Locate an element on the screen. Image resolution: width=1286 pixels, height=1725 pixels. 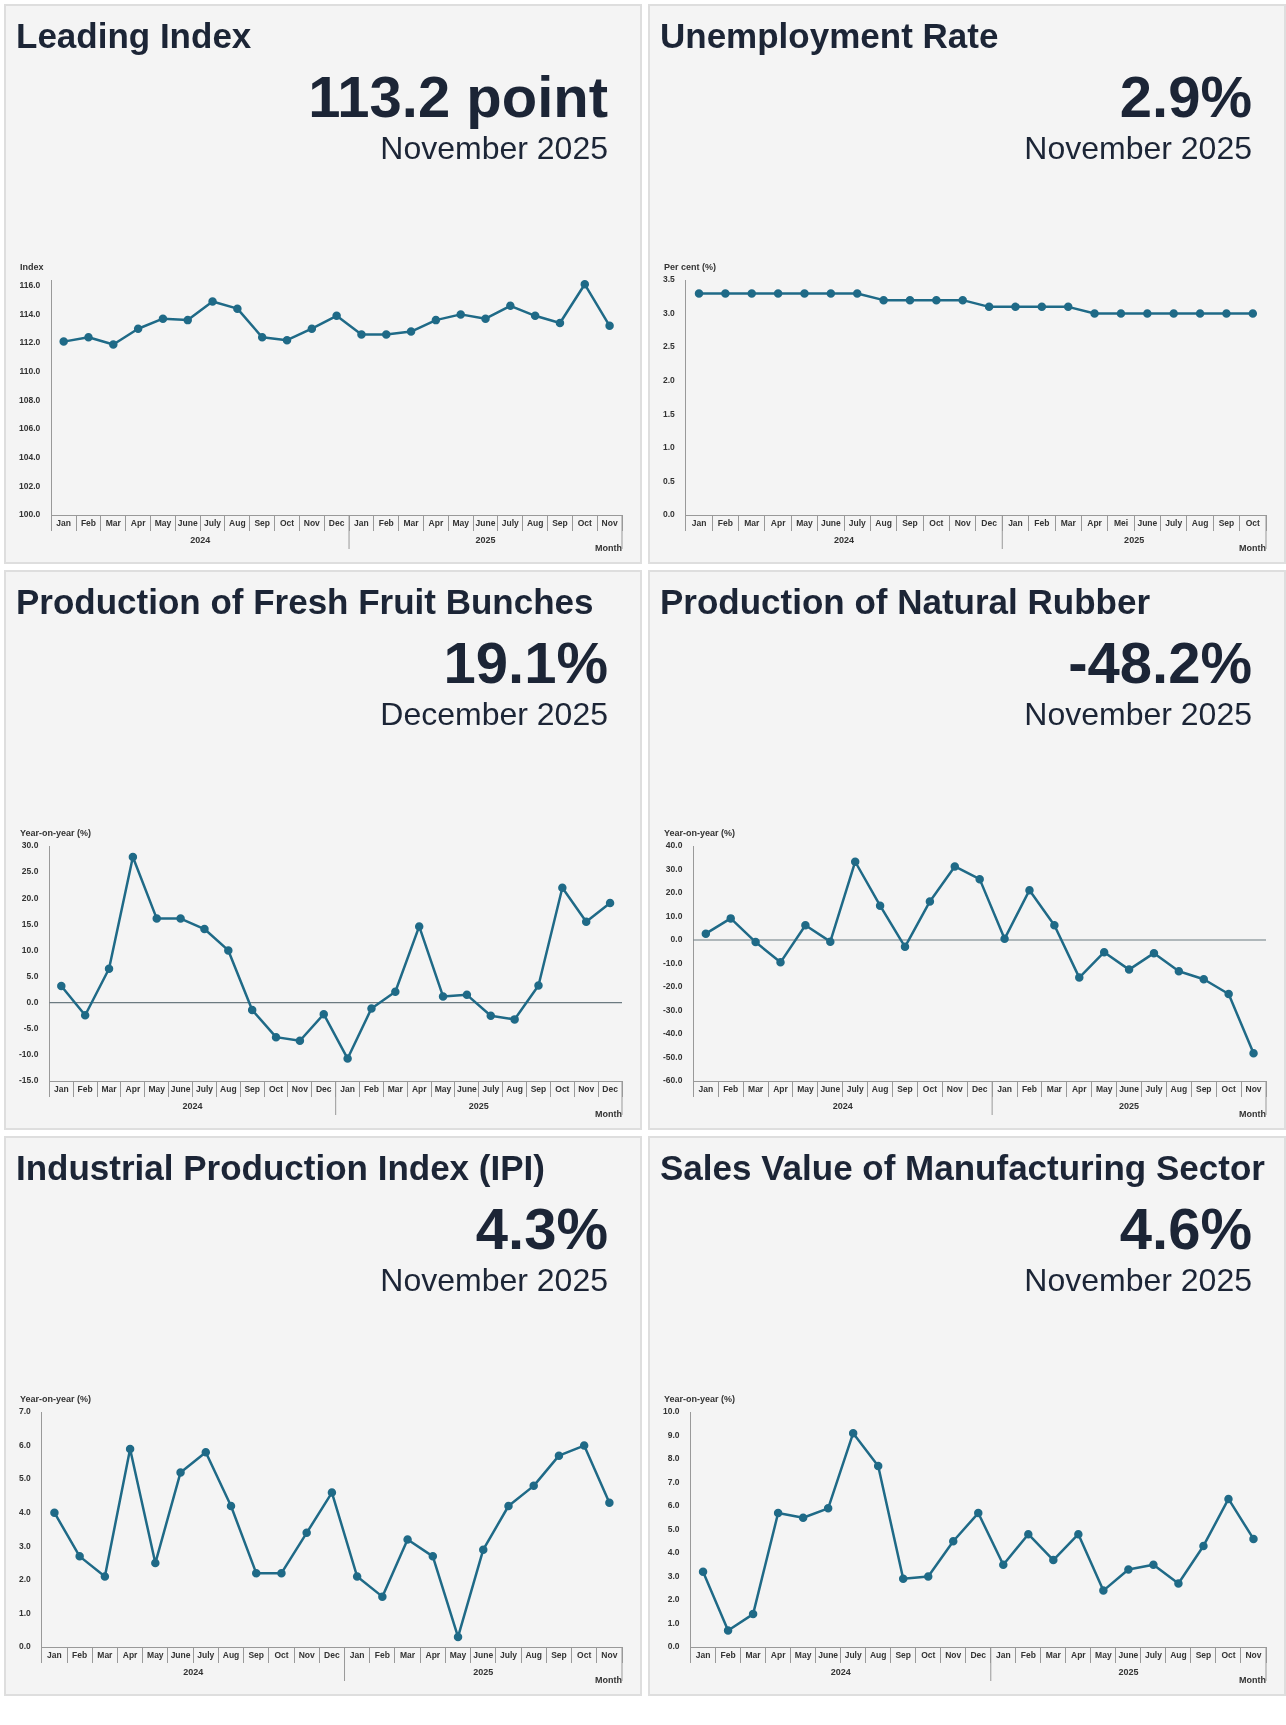
y-tick-label: 1.0 is located at coordinates (673, 1622).